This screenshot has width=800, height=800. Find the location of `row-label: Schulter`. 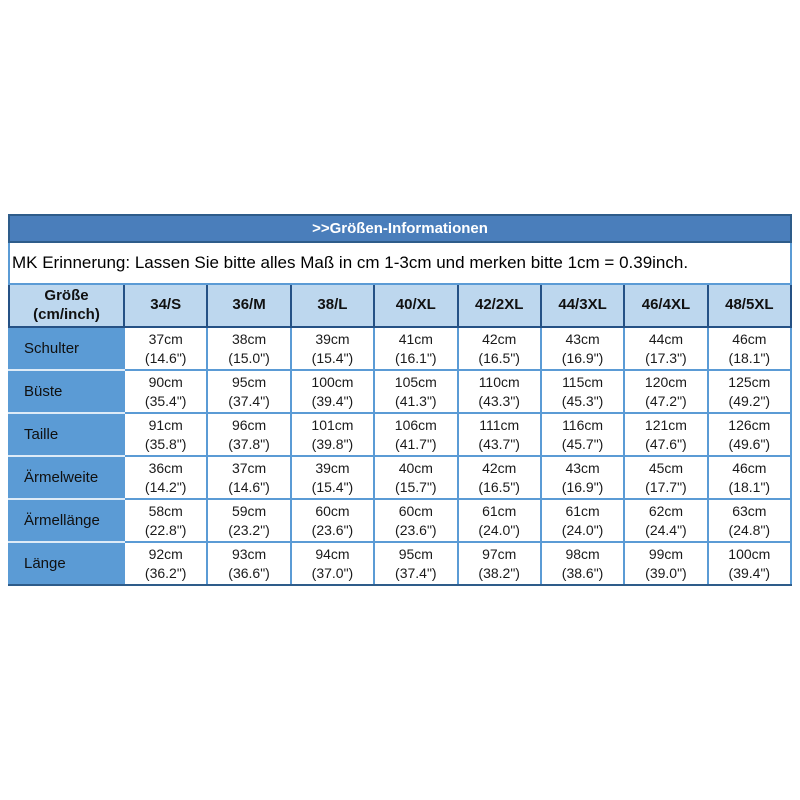

row-label: Schulter is located at coordinates (66, 348).